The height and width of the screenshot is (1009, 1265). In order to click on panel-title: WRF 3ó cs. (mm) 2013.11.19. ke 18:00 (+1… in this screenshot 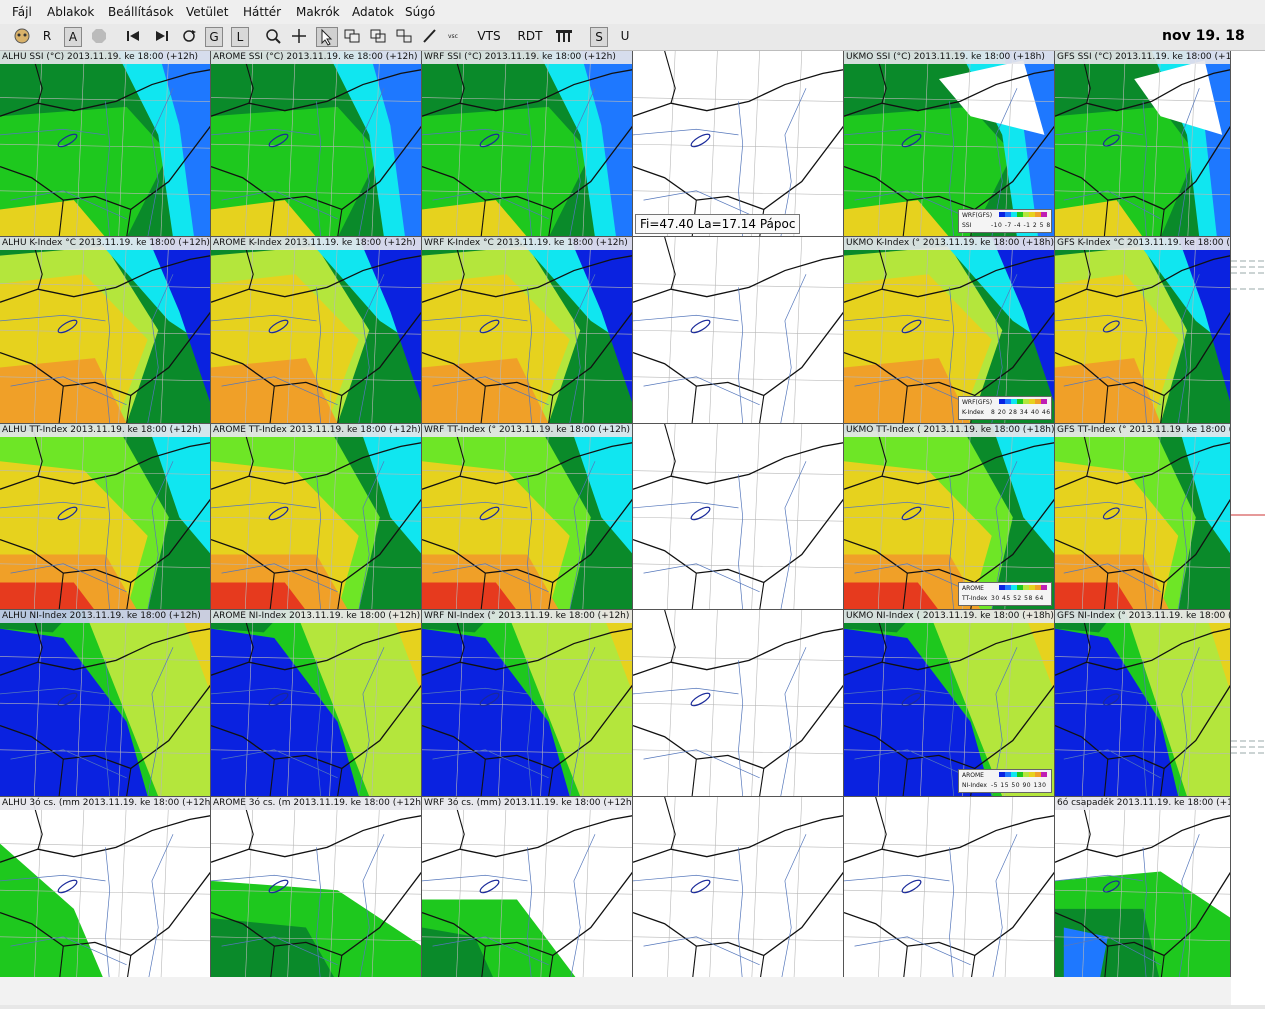, I will do `click(527, 803)`.